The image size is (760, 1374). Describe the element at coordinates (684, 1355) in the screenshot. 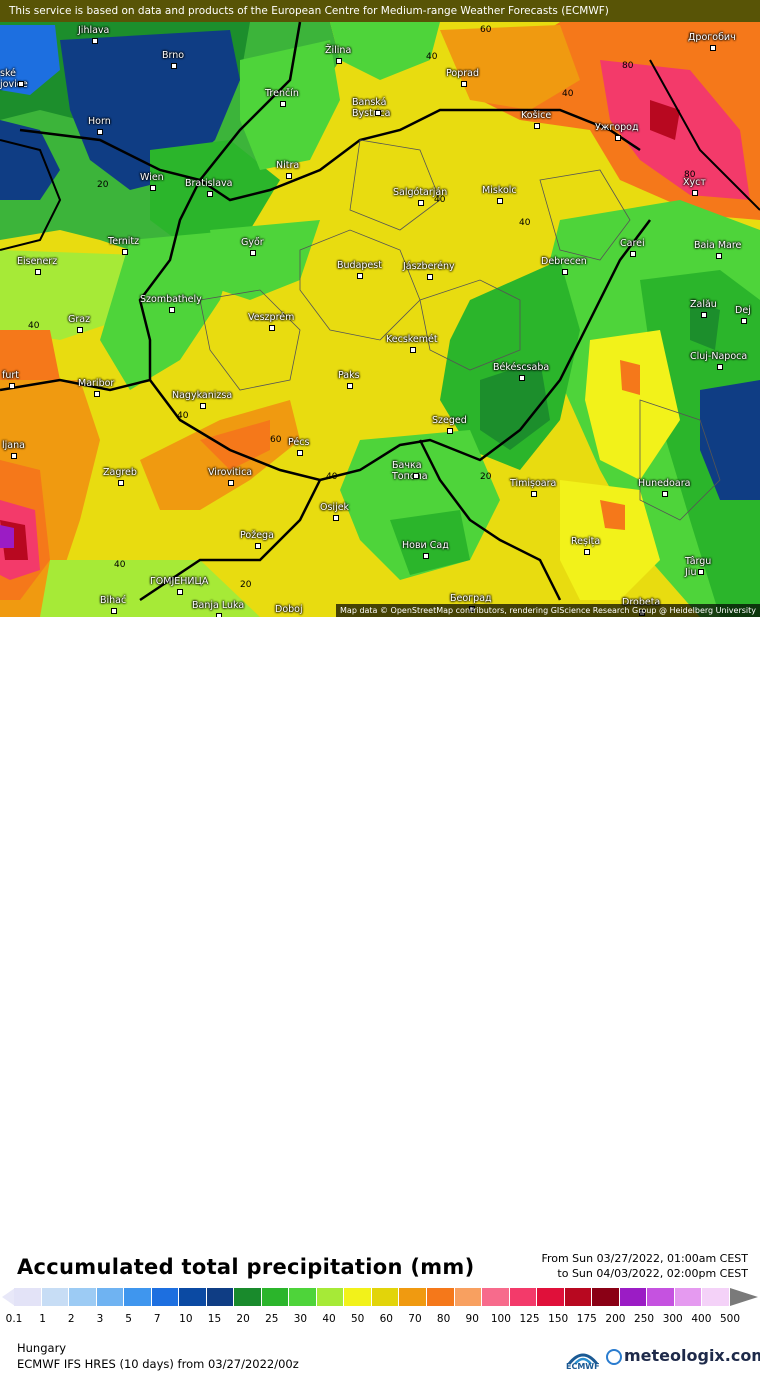

I see `meteologix-logo: meteologix.com` at that location.